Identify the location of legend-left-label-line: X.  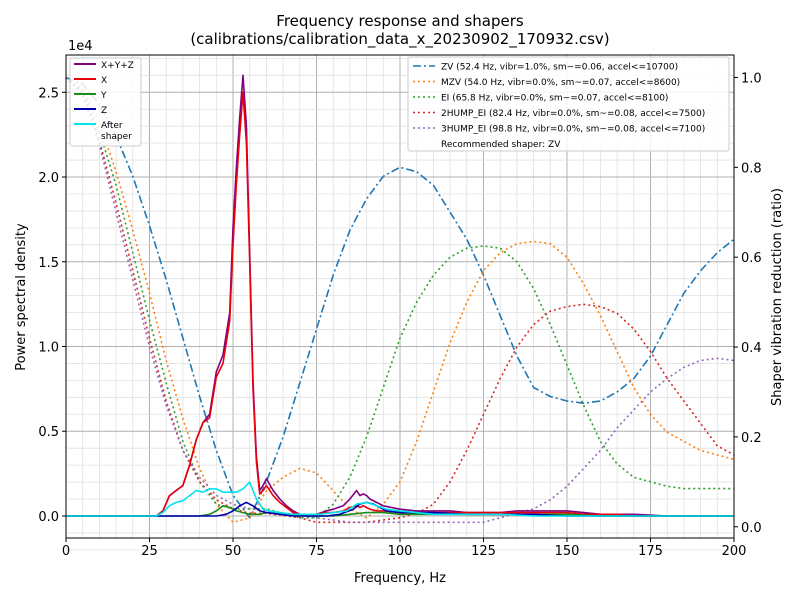
(104, 81).